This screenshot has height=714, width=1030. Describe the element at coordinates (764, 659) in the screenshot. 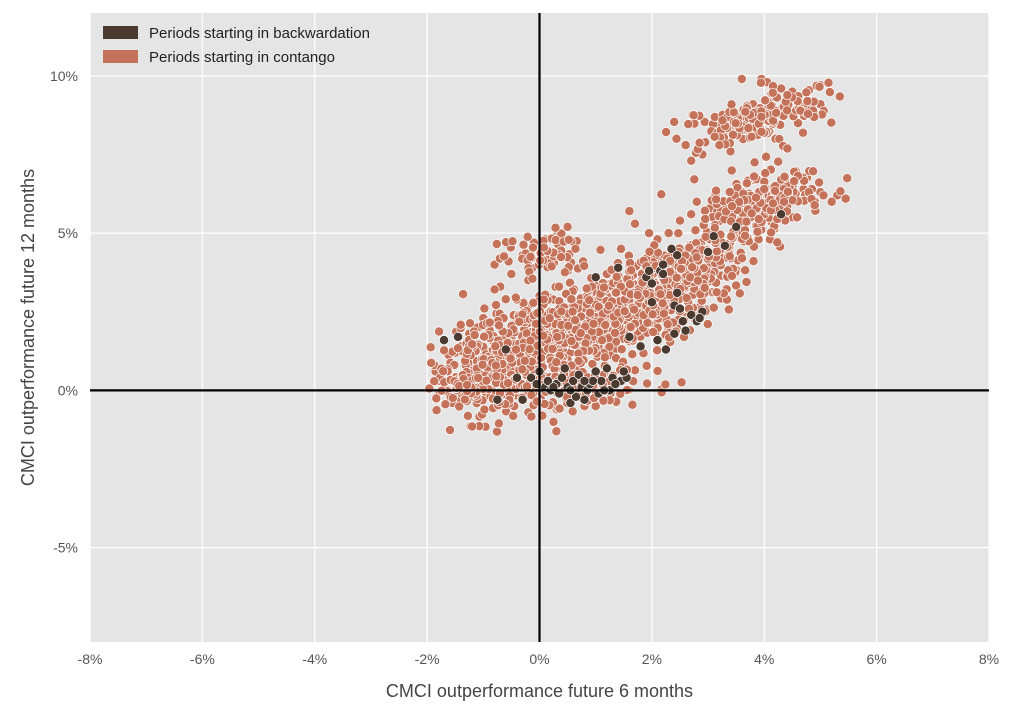

I see `x-tick-label: 4%` at that location.